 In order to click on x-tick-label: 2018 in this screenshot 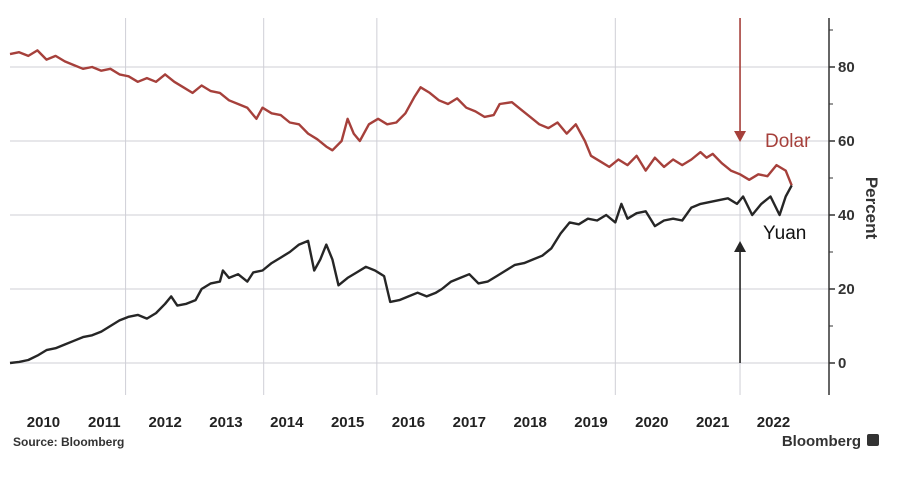, I will do `click(529, 422)`.